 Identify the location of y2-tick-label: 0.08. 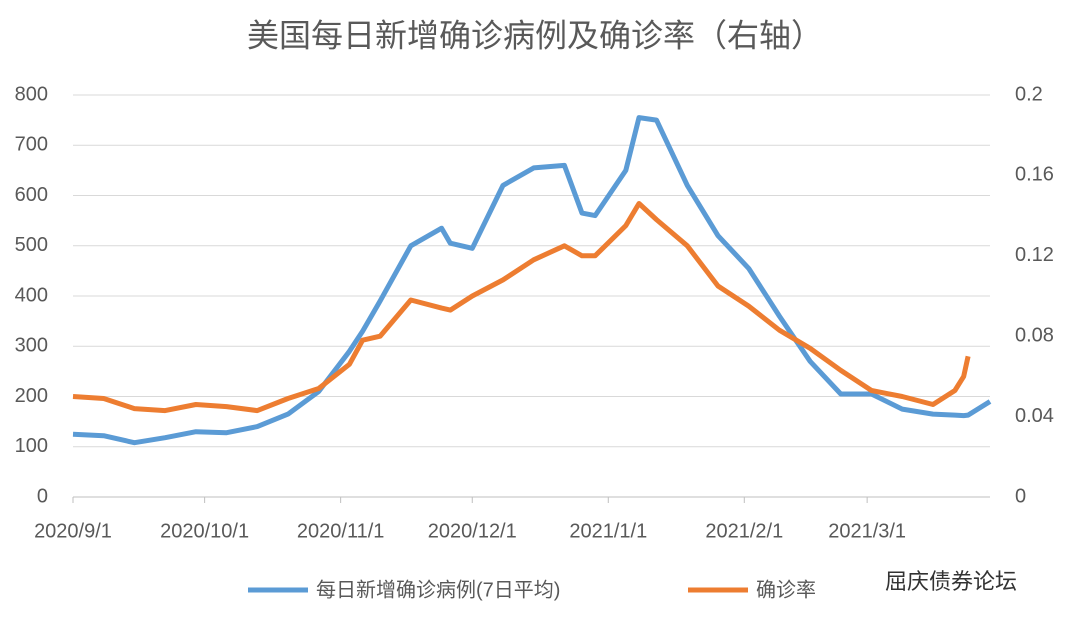
(1034, 335).